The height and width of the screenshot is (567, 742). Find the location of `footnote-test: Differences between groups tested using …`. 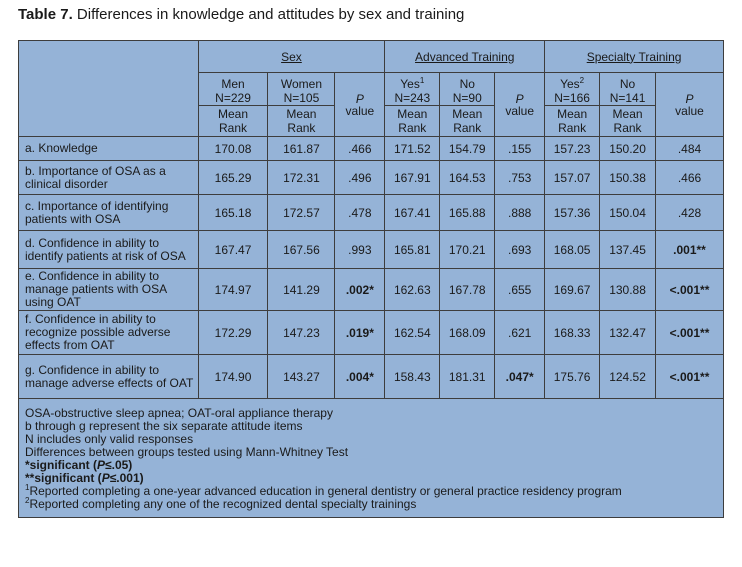

footnote-test: Differences between groups tested using … is located at coordinates (187, 452).